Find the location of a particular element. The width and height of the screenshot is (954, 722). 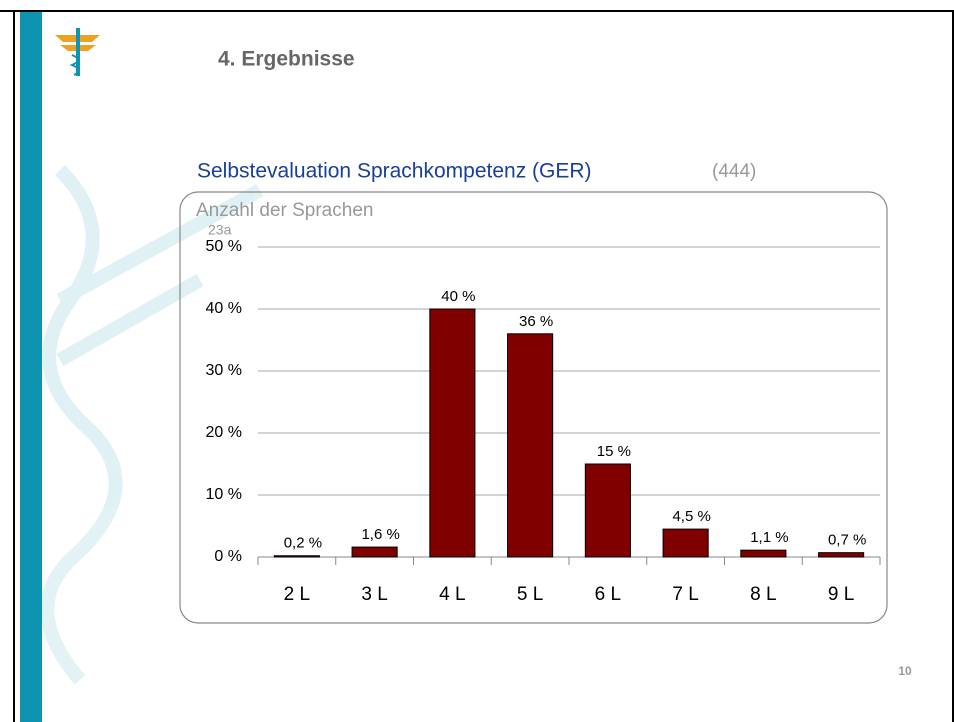

chart-subtitle: (444) is located at coordinates (734, 171).